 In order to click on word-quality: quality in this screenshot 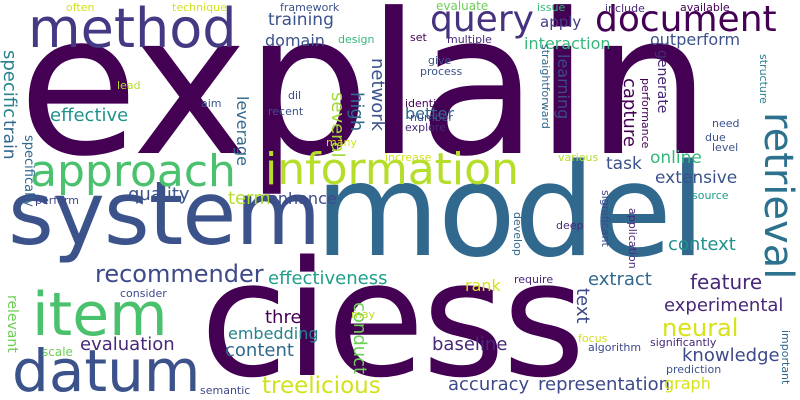, I will do `click(159, 194)`.